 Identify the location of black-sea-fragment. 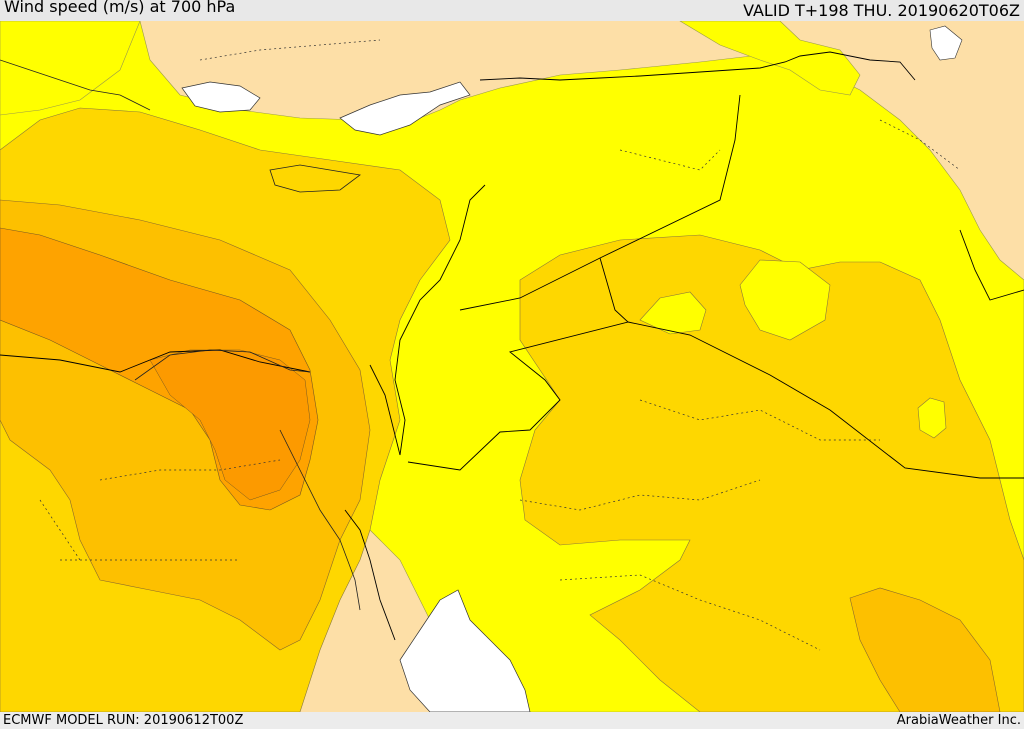
(405, 108).